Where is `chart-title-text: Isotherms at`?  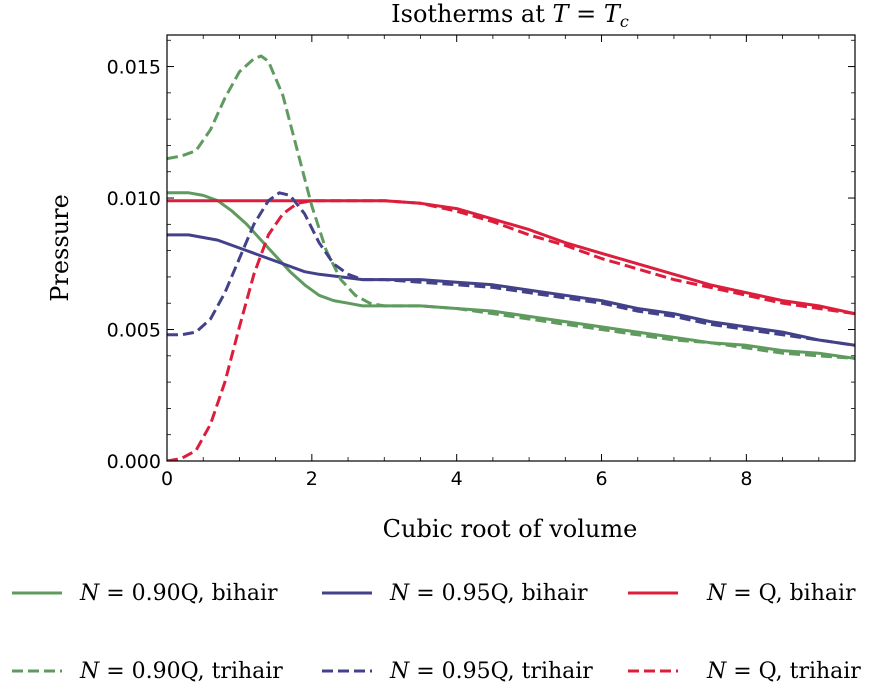 chart-title-text: Isotherms at is located at coordinates (471, 14).